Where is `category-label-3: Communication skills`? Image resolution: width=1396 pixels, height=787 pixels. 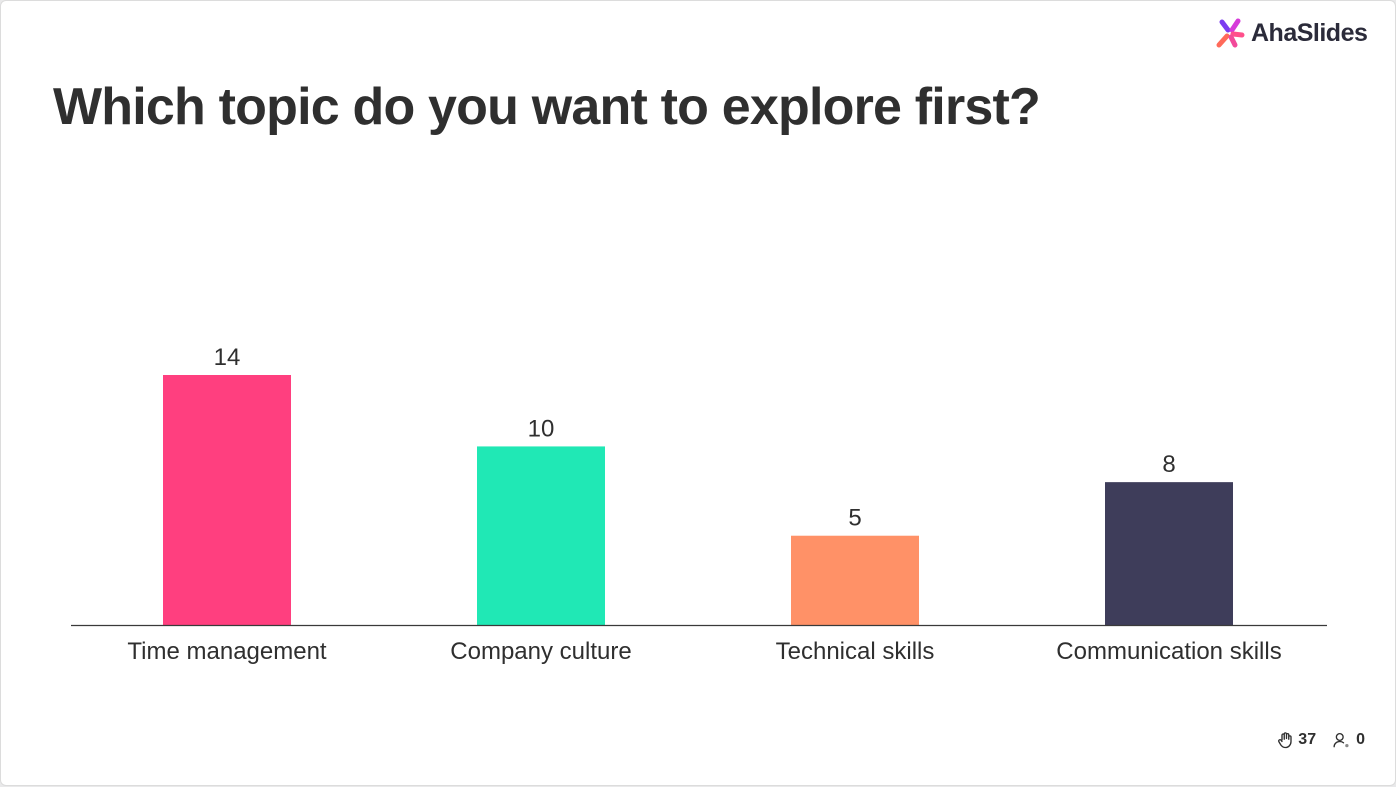 category-label-3: Communication skills is located at coordinates (1168, 651).